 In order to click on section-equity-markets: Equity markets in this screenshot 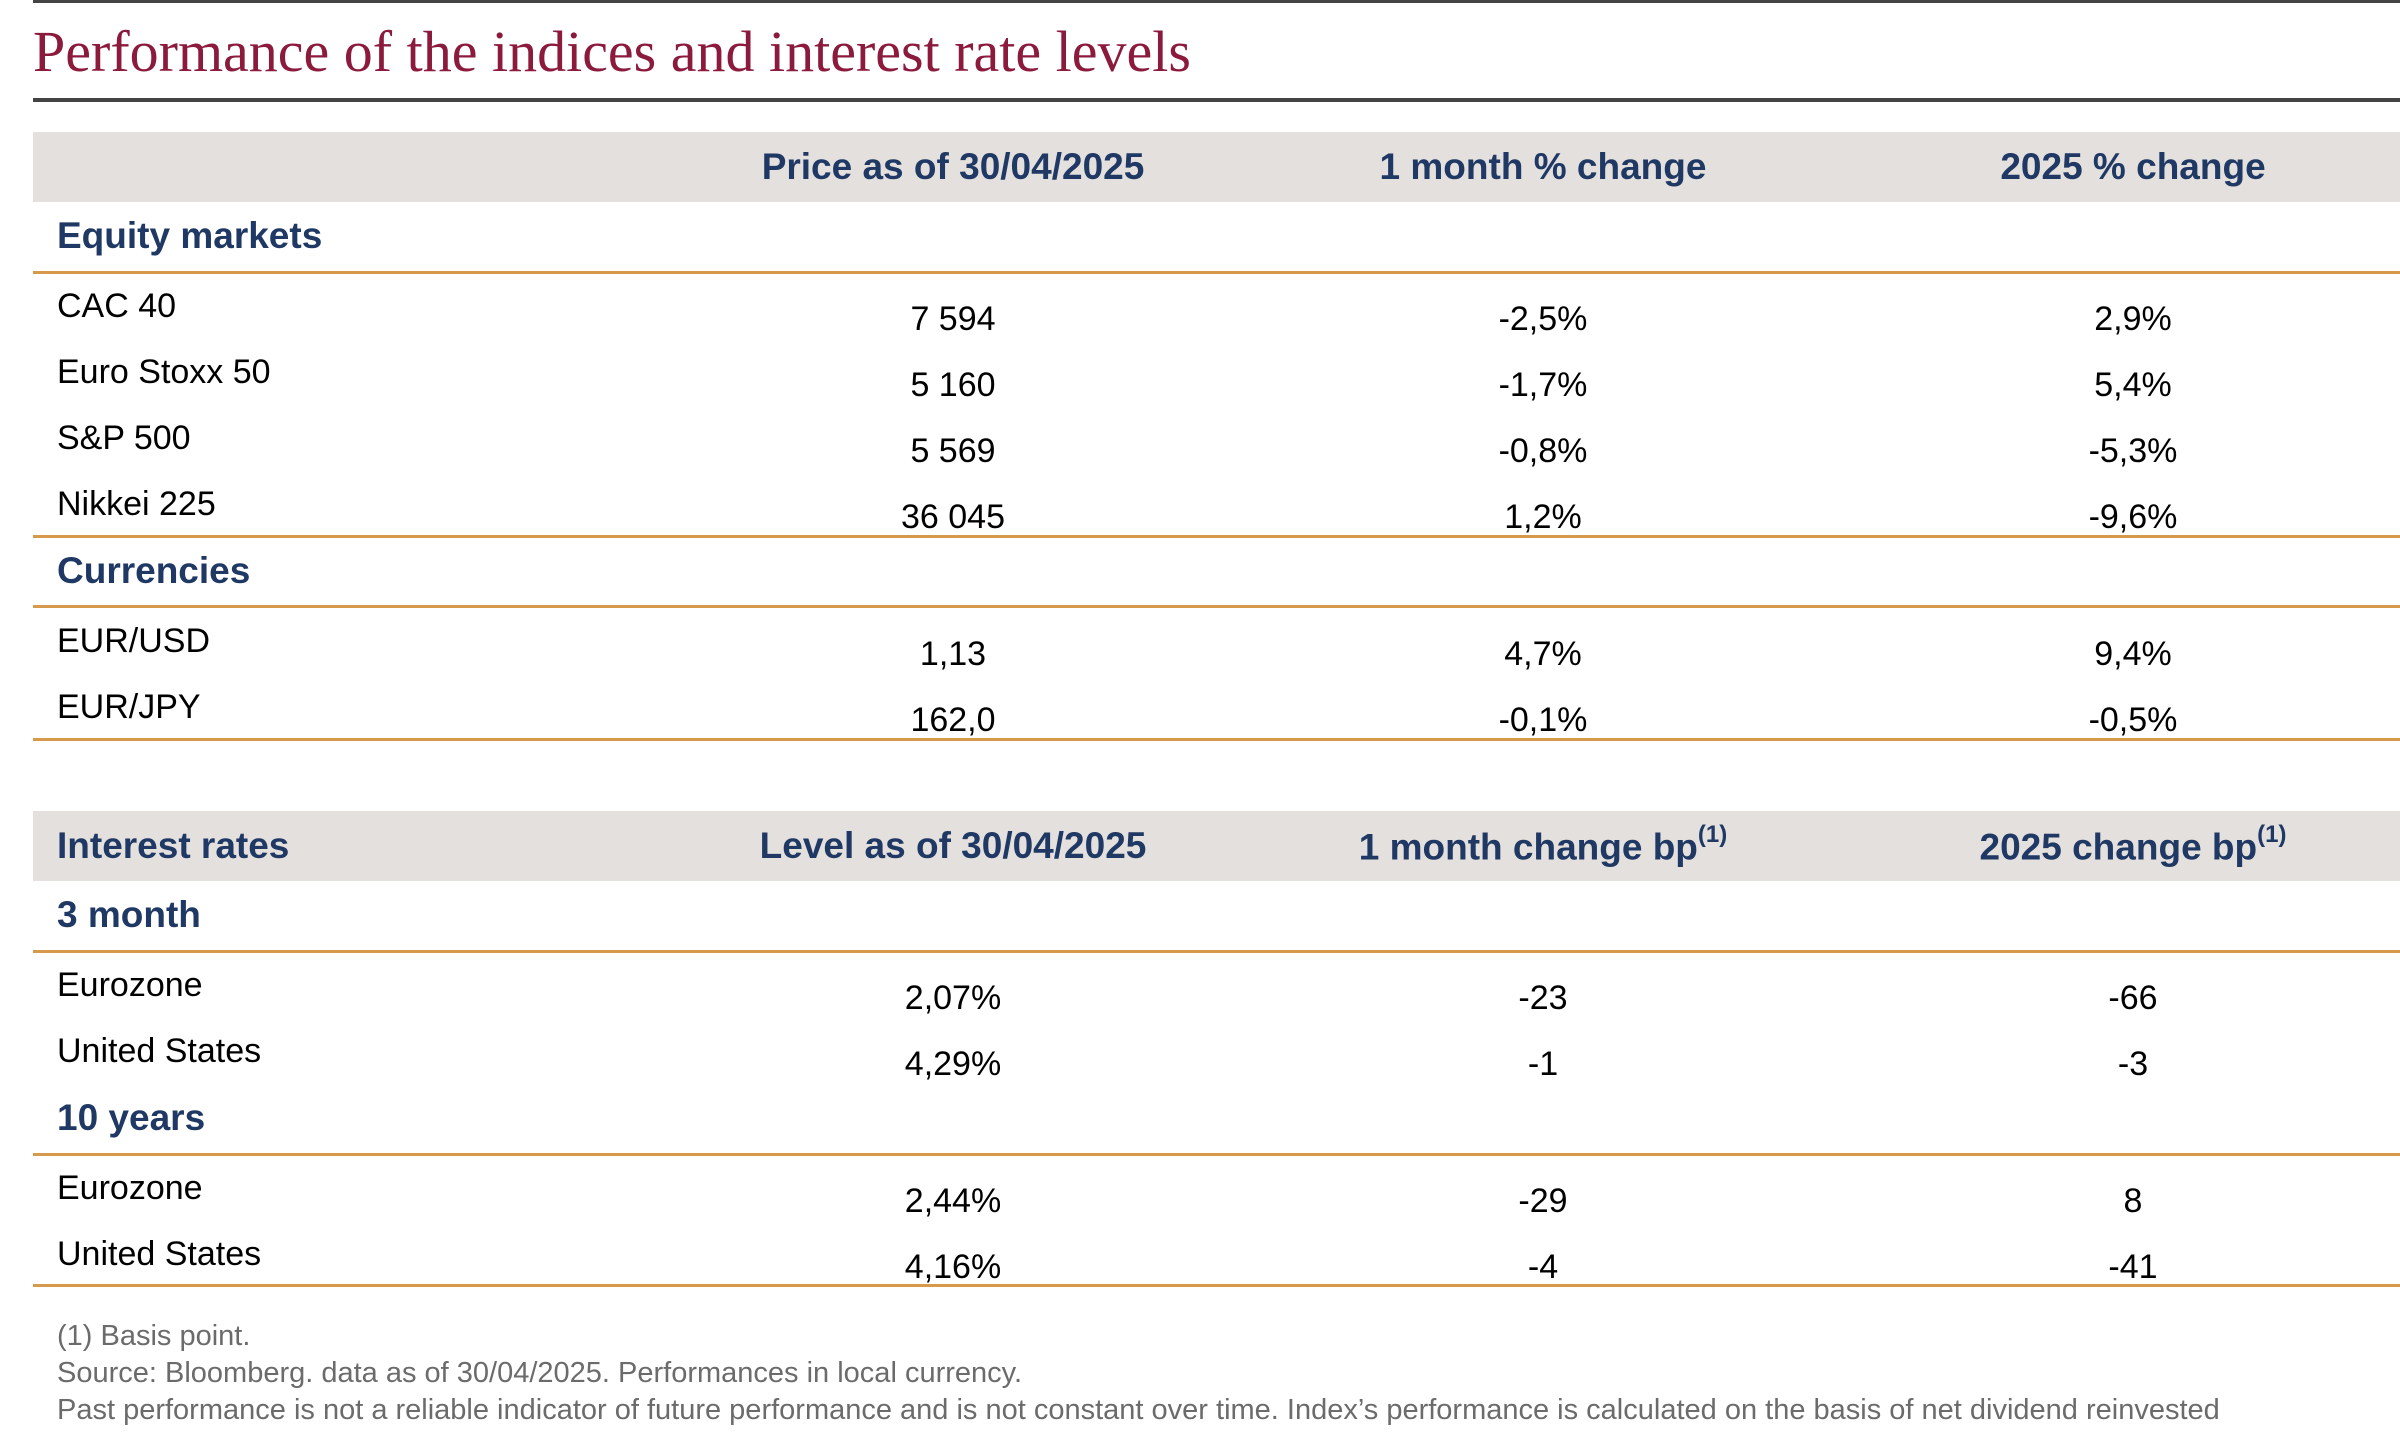, I will do `click(190, 235)`.